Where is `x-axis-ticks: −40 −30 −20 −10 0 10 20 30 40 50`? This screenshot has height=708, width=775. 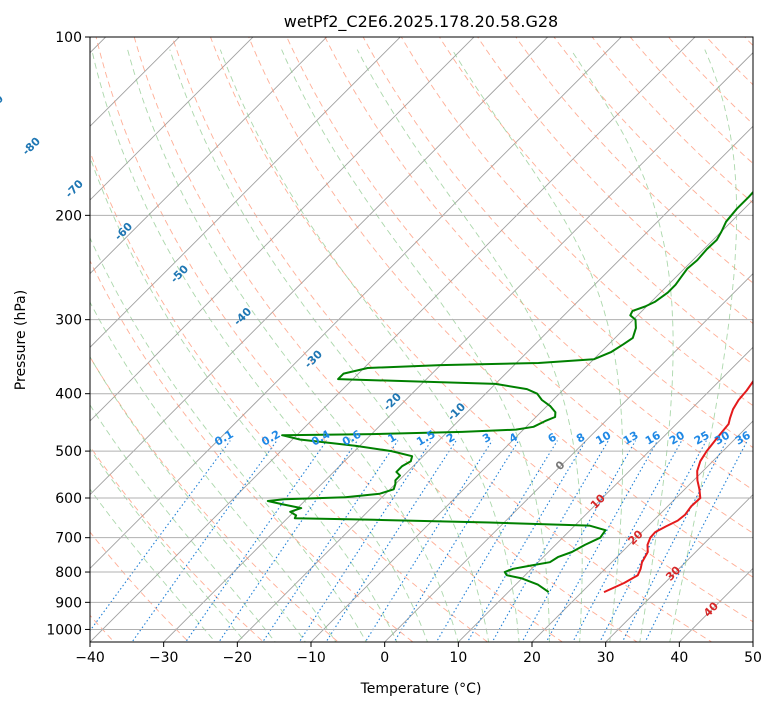 x-axis-ticks: −40 −30 −20 −10 0 10 20 30 40 50 is located at coordinates (418, 654).